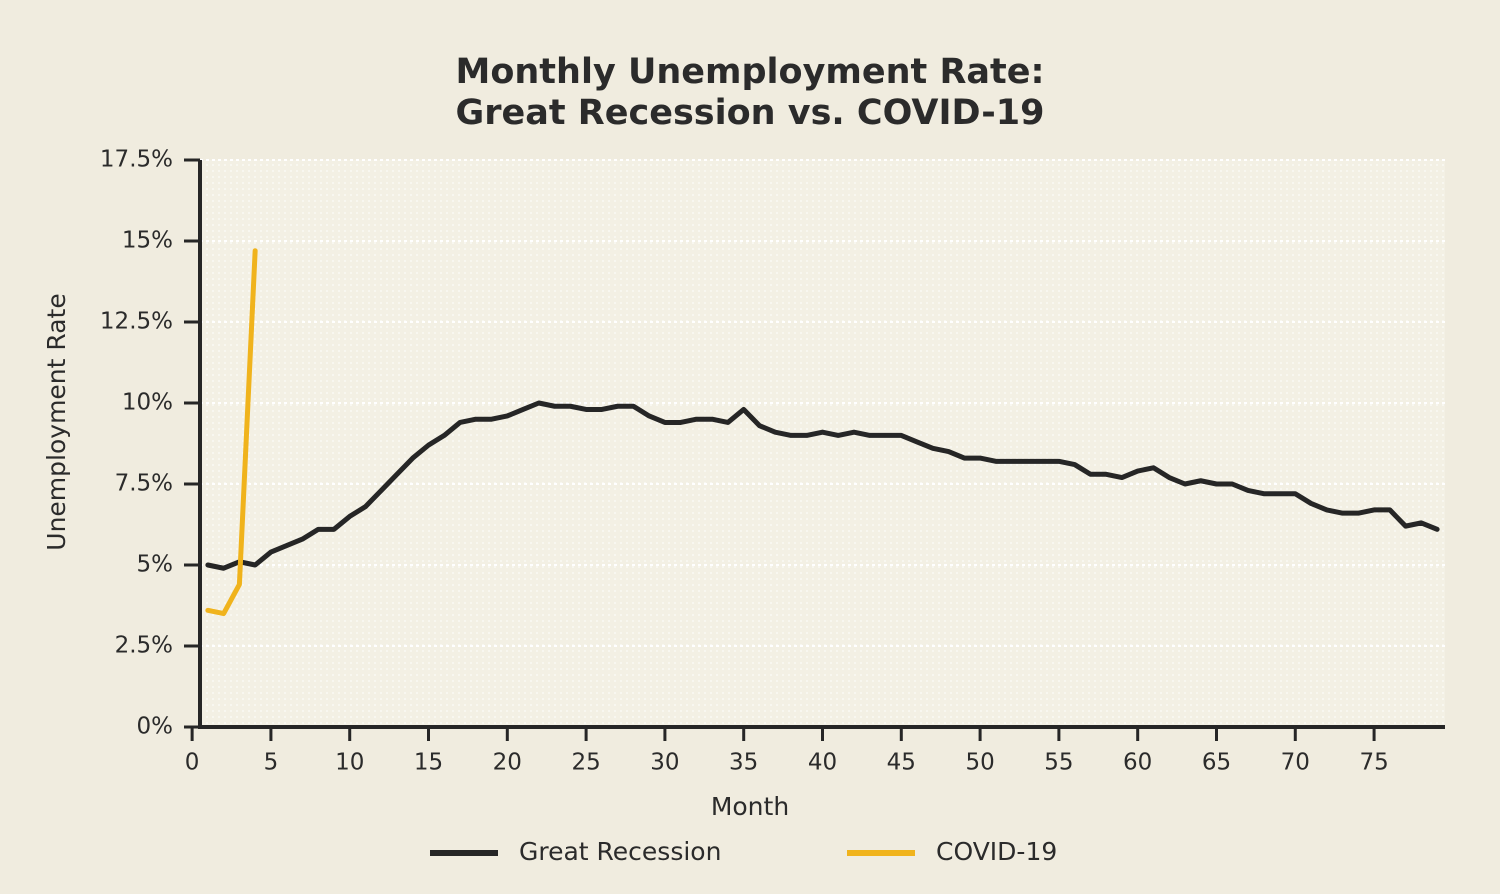 The width and height of the screenshot is (1500, 894). What do you see at coordinates (136, 160) in the screenshot?
I see `y-tick-label: 17.5%` at bounding box center [136, 160].